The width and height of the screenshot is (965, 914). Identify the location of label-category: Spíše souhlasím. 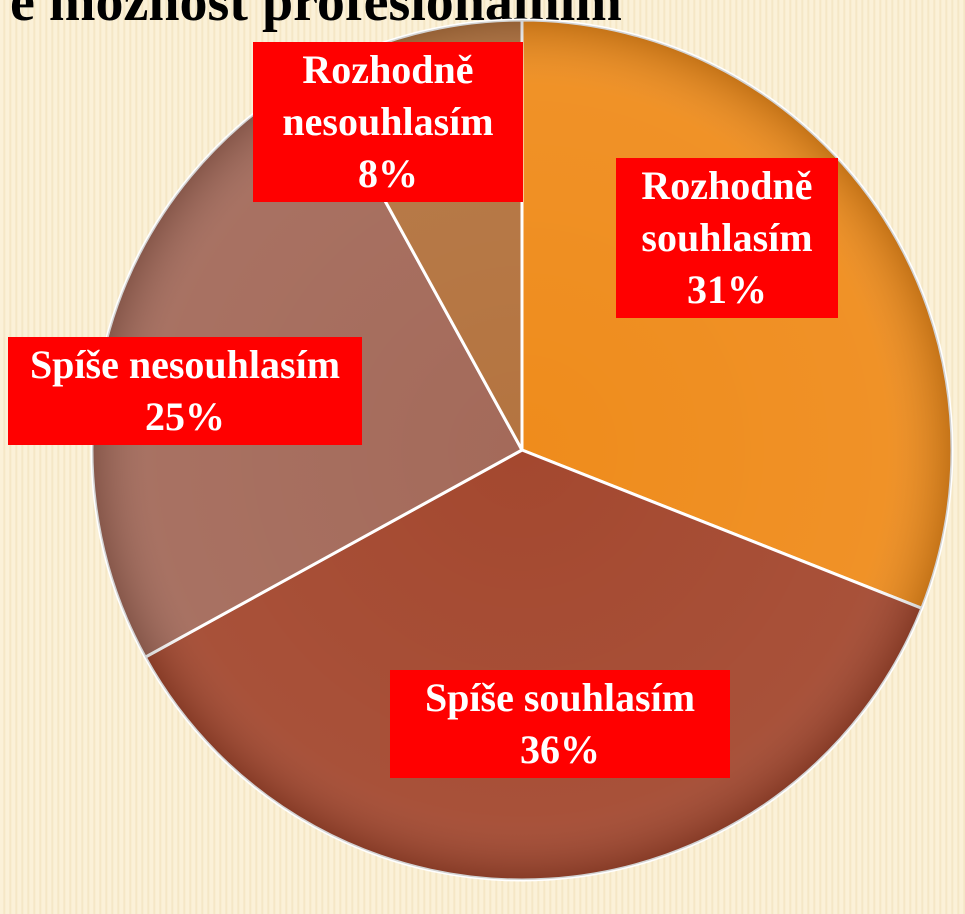
(560, 697).